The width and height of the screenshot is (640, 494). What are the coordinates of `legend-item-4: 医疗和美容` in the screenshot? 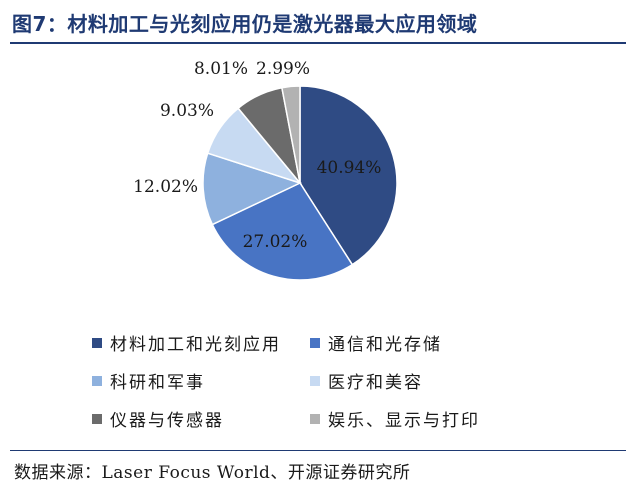 It's located at (366, 380).